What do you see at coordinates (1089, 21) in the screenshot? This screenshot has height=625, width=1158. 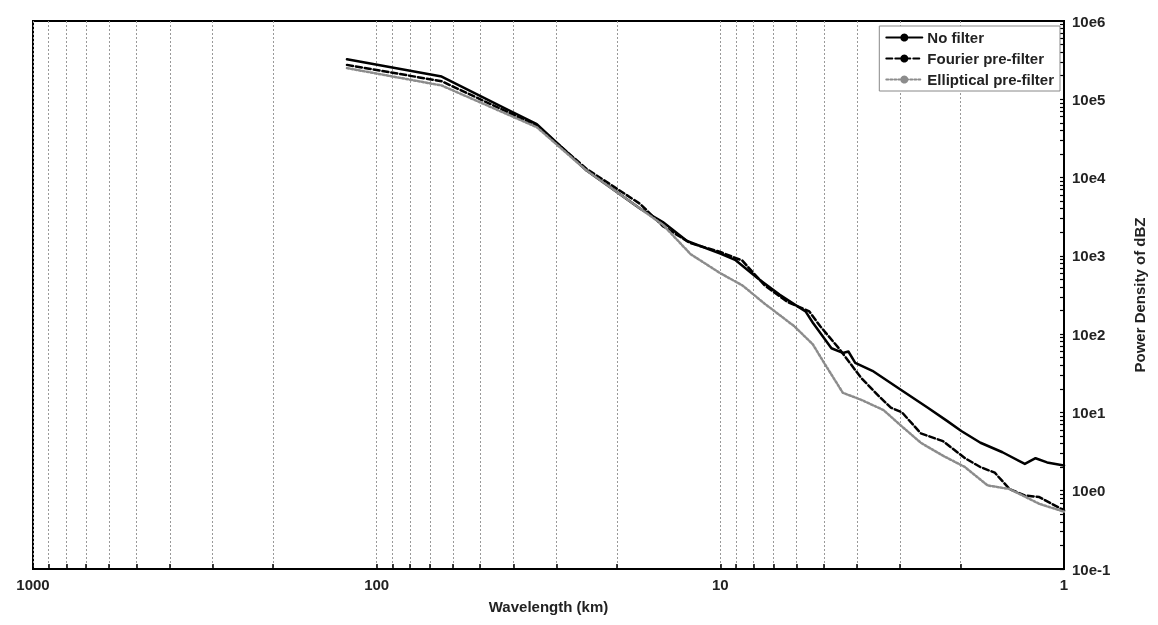 I see `y-tick-label: 10e6` at bounding box center [1089, 21].